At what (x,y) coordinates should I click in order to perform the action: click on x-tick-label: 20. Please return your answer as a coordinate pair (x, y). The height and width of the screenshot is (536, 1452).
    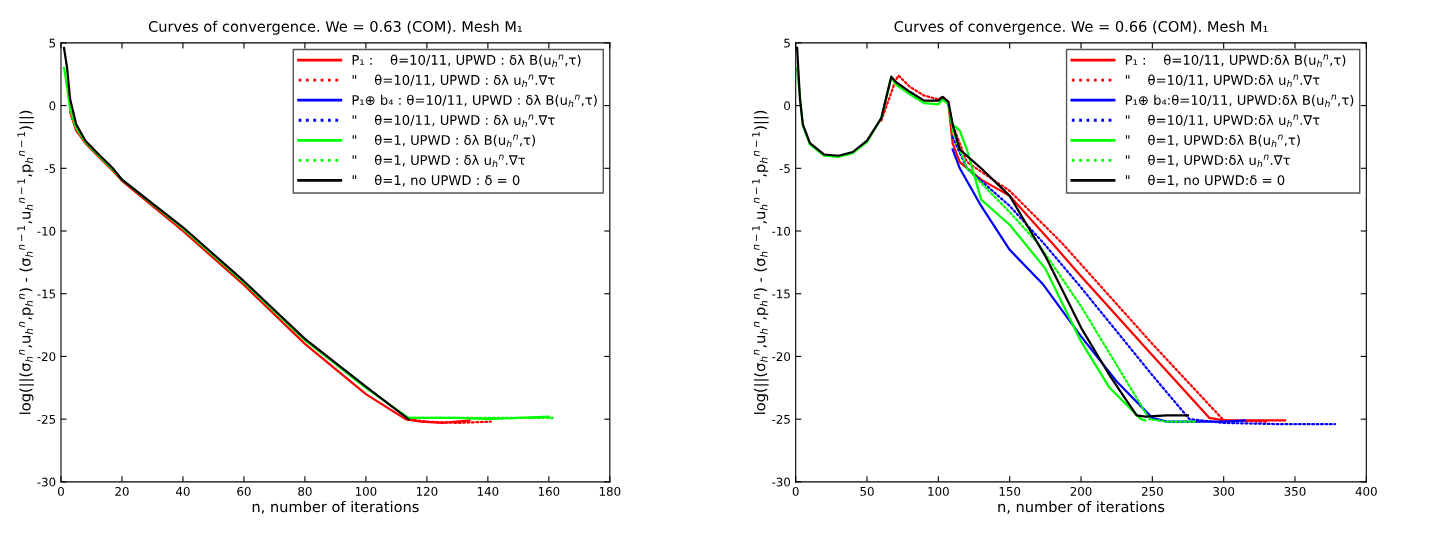
    Looking at the image, I should click on (122, 491).